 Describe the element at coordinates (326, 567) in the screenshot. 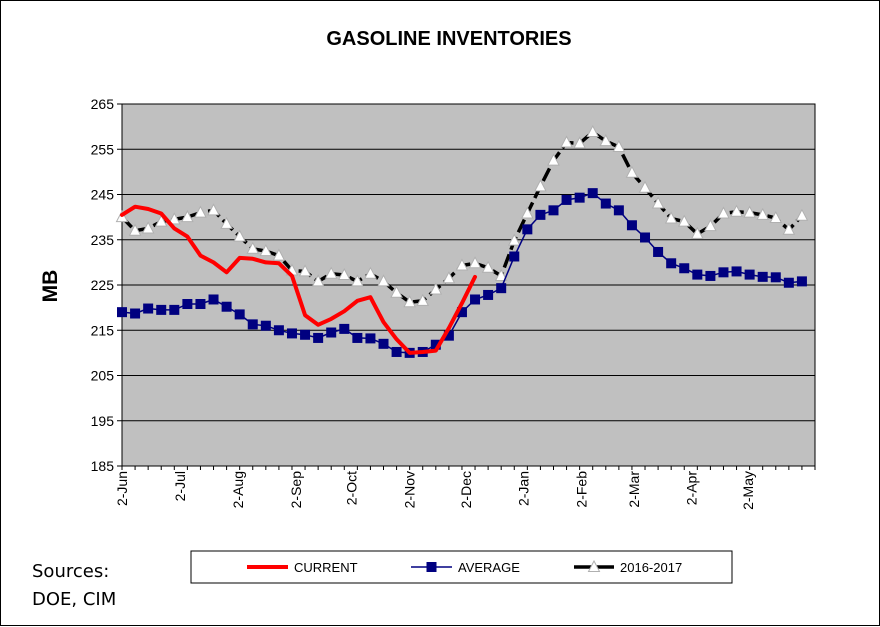

I see `legend-label: CURRENT` at that location.